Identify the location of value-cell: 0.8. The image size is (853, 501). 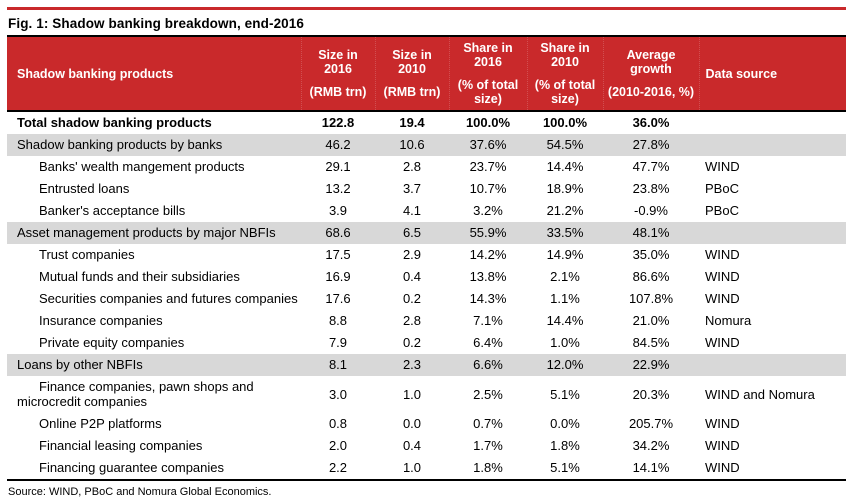
(338, 423).